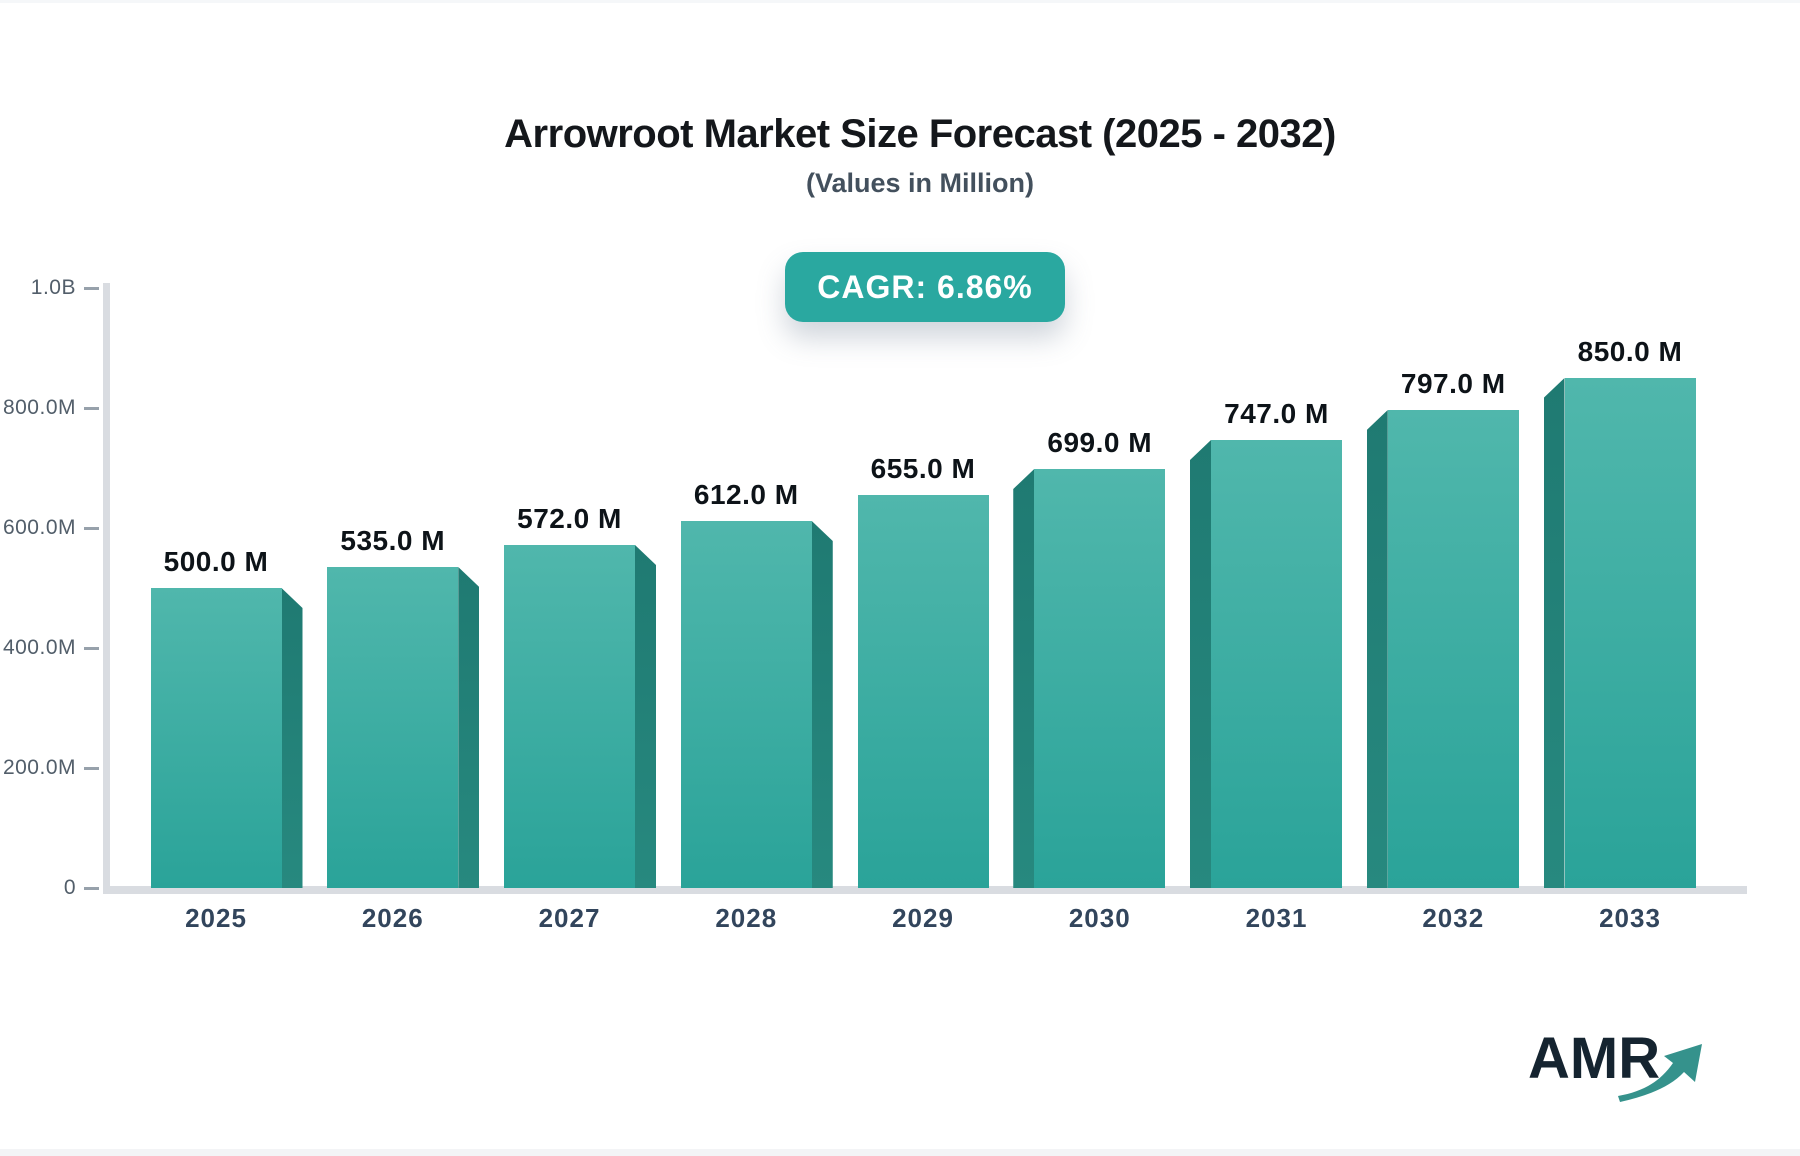 This screenshot has height=1156, width=1800. What do you see at coordinates (746, 494) in the screenshot?
I see `bar-value-label: 612.0 M` at bounding box center [746, 494].